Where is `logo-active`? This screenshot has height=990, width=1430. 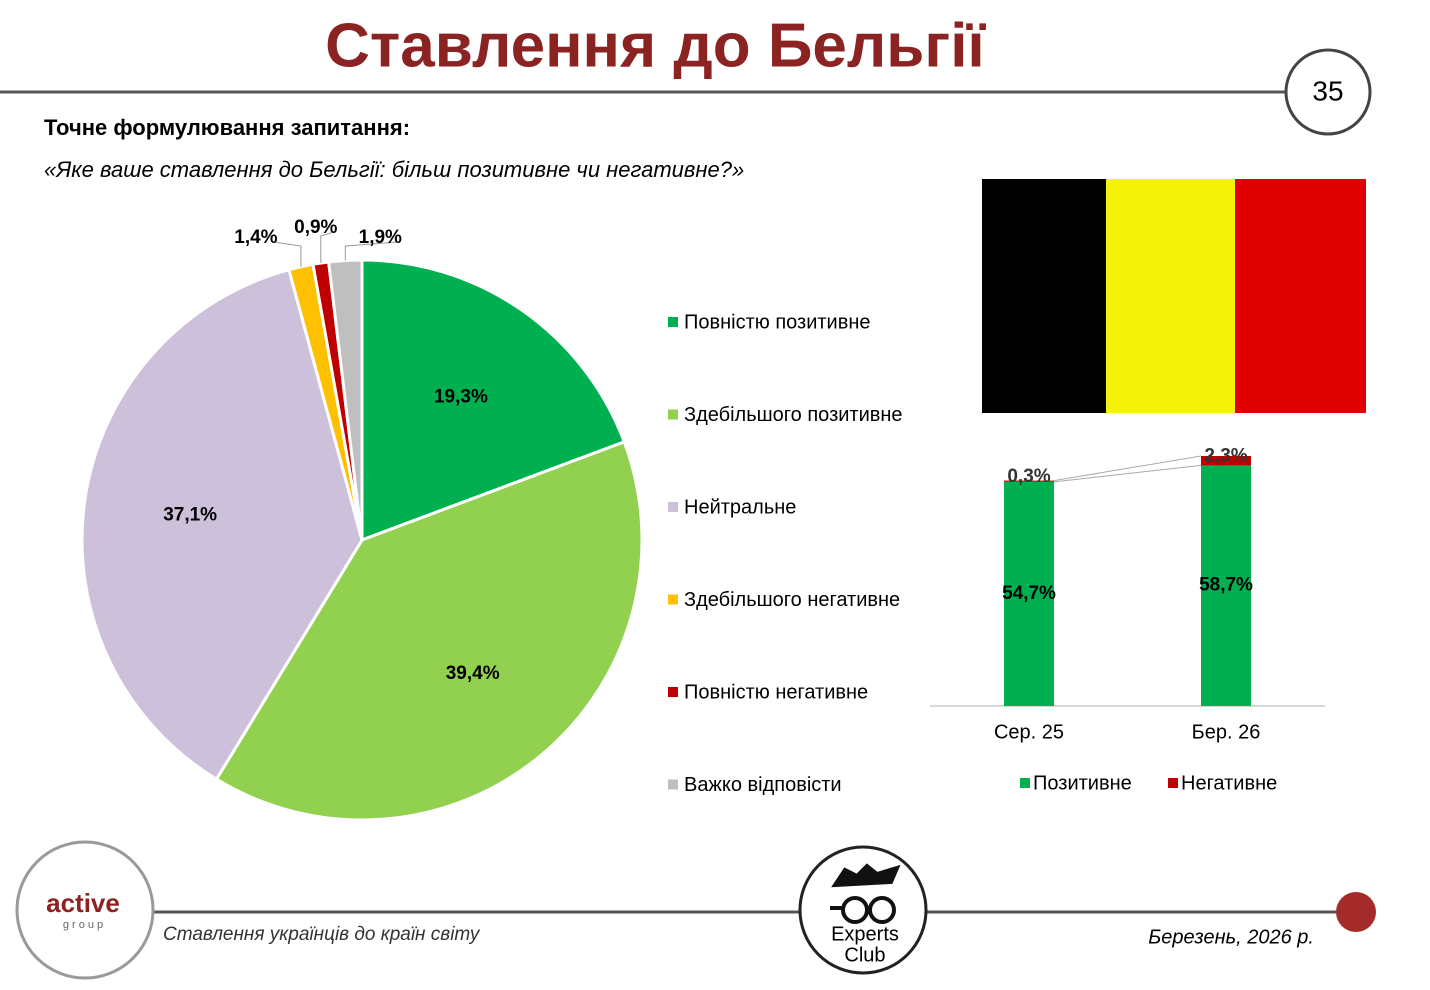
logo-active is located at coordinates (85, 910).